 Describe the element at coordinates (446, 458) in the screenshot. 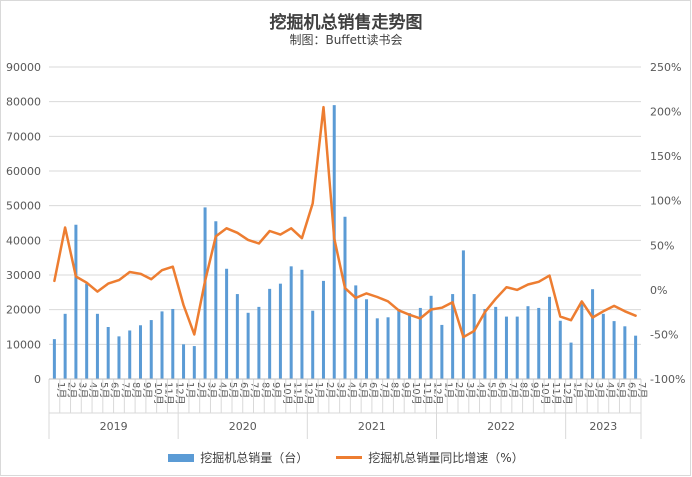

I see `legend-line-label: 挖掘机总销量同比增速（%）` at that location.